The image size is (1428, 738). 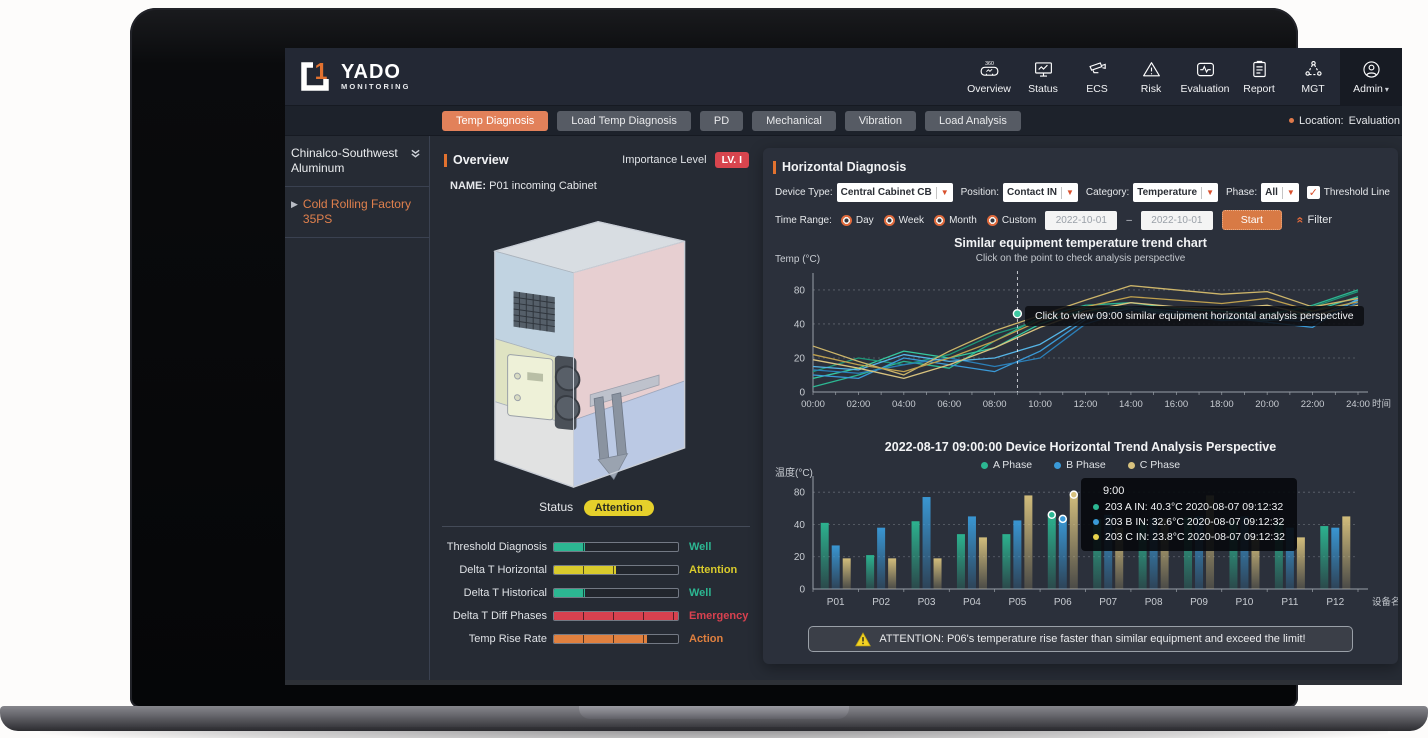 What do you see at coordinates (894, 192) in the screenshot?
I see `device-type-select: Central Cabinet CB ▼` at bounding box center [894, 192].